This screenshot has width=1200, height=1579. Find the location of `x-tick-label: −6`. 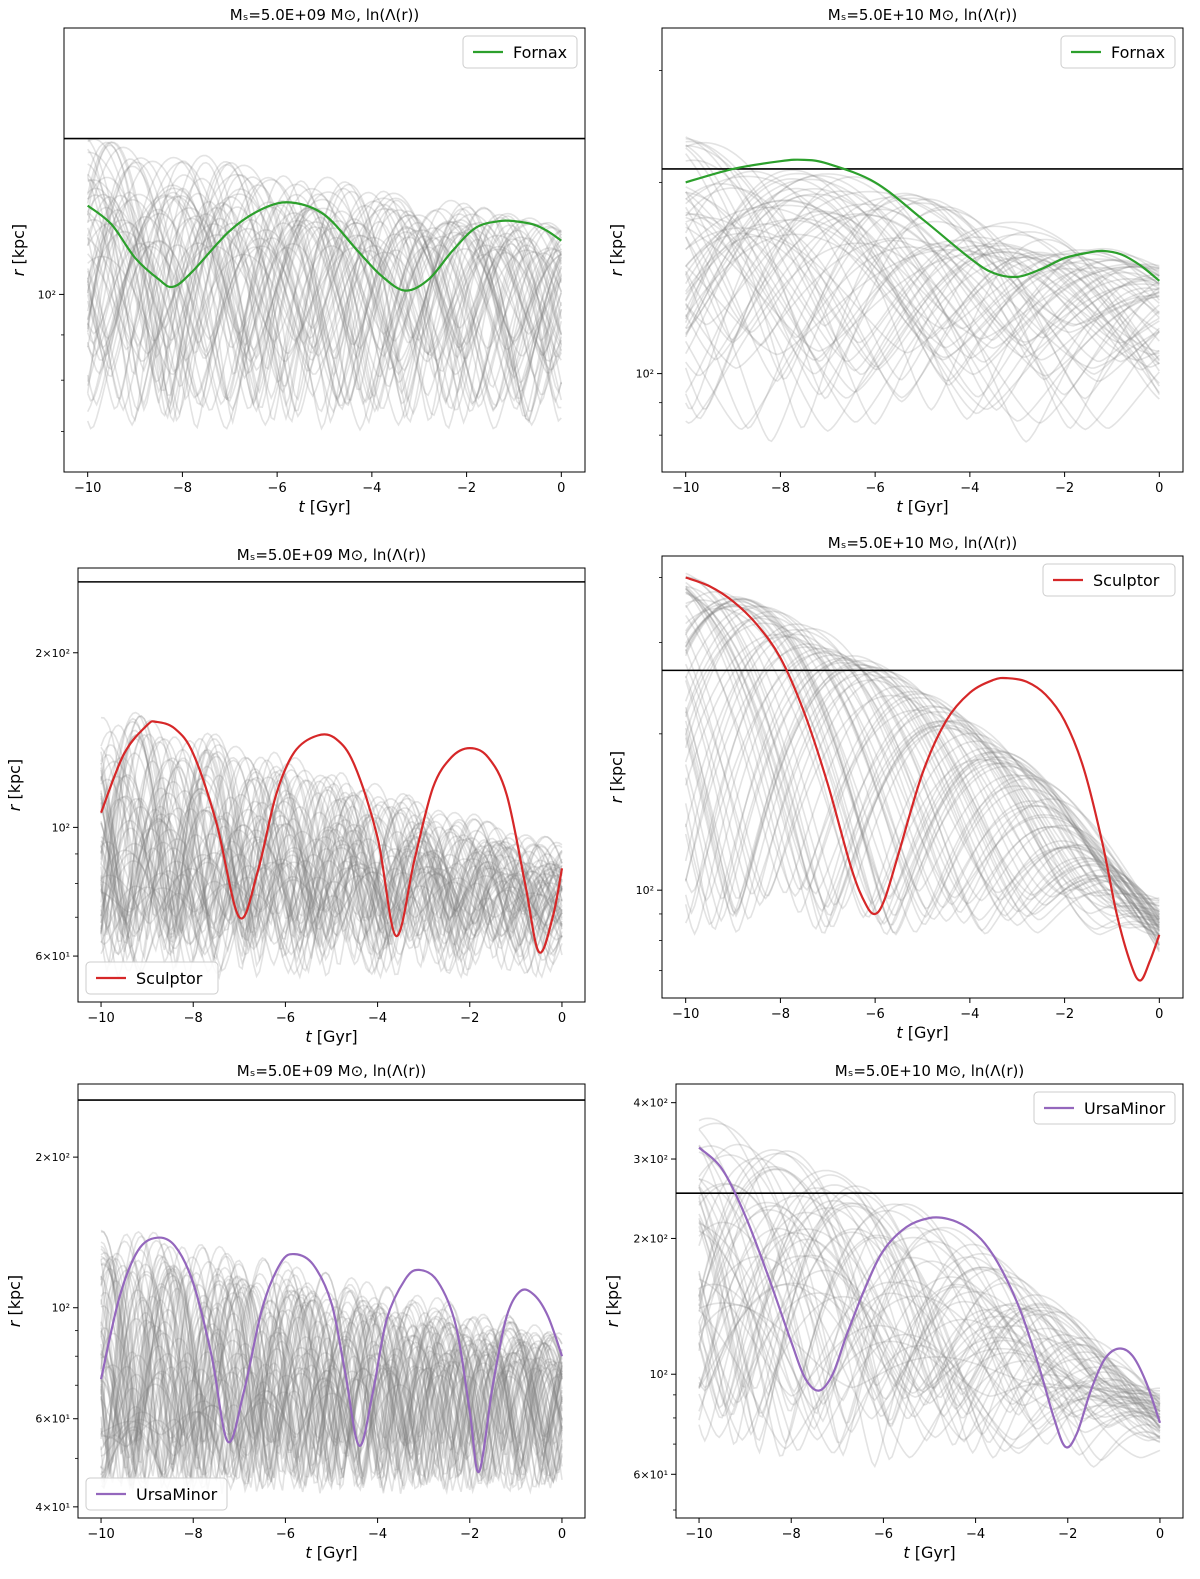

x-tick-label: −6 is located at coordinates (875, 1014).